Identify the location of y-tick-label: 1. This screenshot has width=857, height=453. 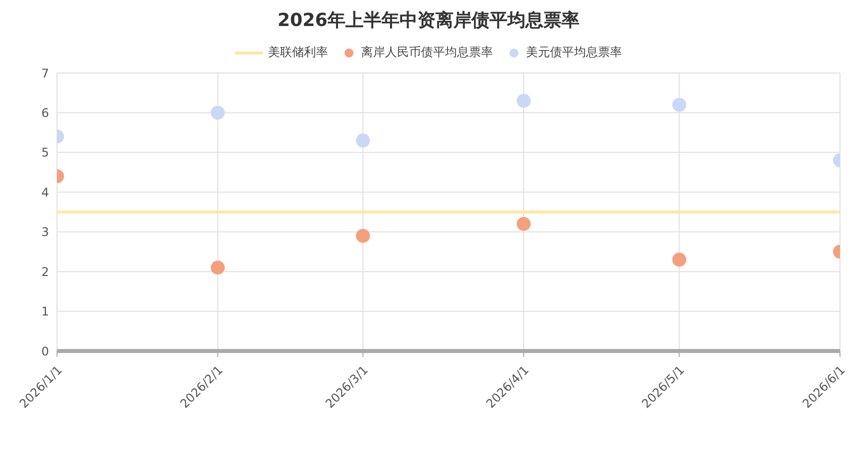
(45, 311).